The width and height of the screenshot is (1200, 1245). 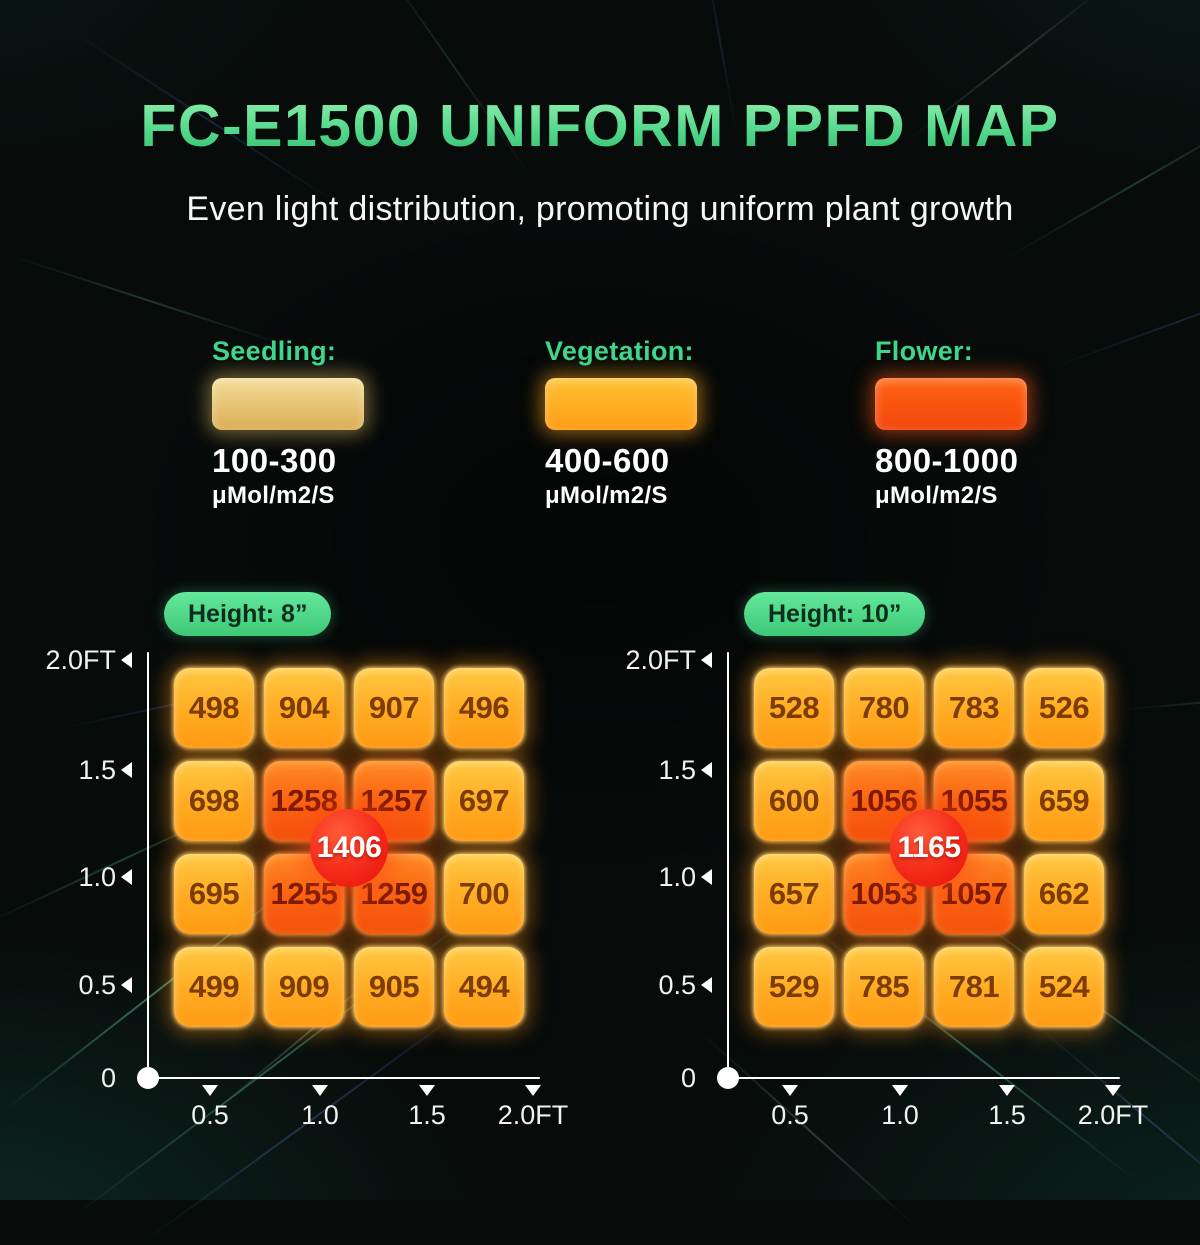 What do you see at coordinates (349, 848) in the screenshot?
I see `center-peak-value: 1406` at bounding box center [349, 848].